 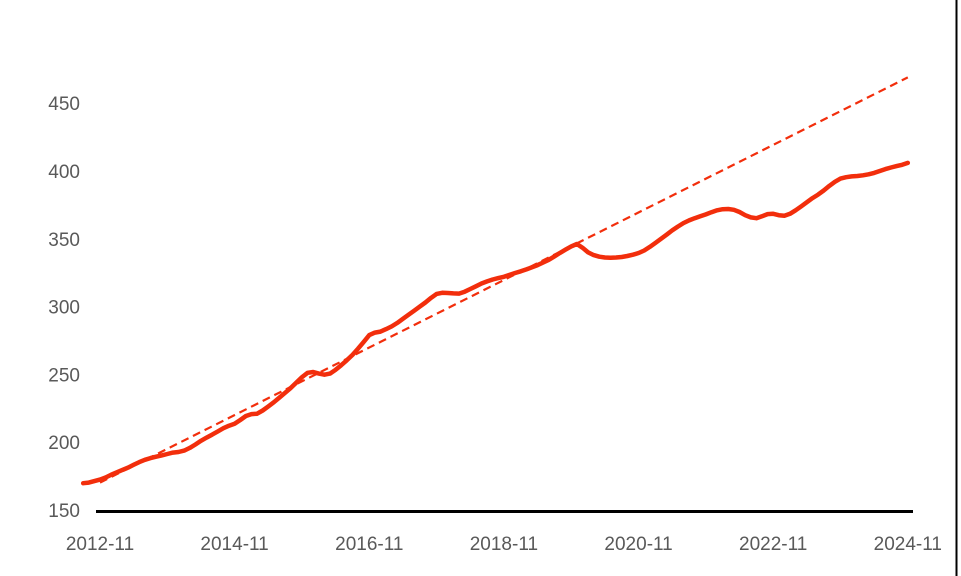 I want to click on x-tick-label: 2022-11, so click(x=773, y=544).